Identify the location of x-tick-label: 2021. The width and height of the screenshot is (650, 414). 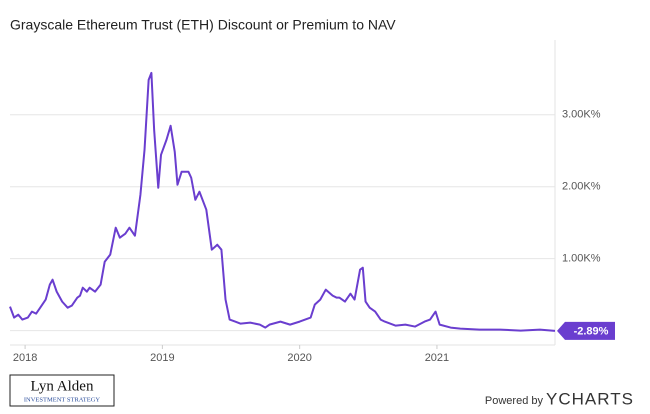
(437, 358).